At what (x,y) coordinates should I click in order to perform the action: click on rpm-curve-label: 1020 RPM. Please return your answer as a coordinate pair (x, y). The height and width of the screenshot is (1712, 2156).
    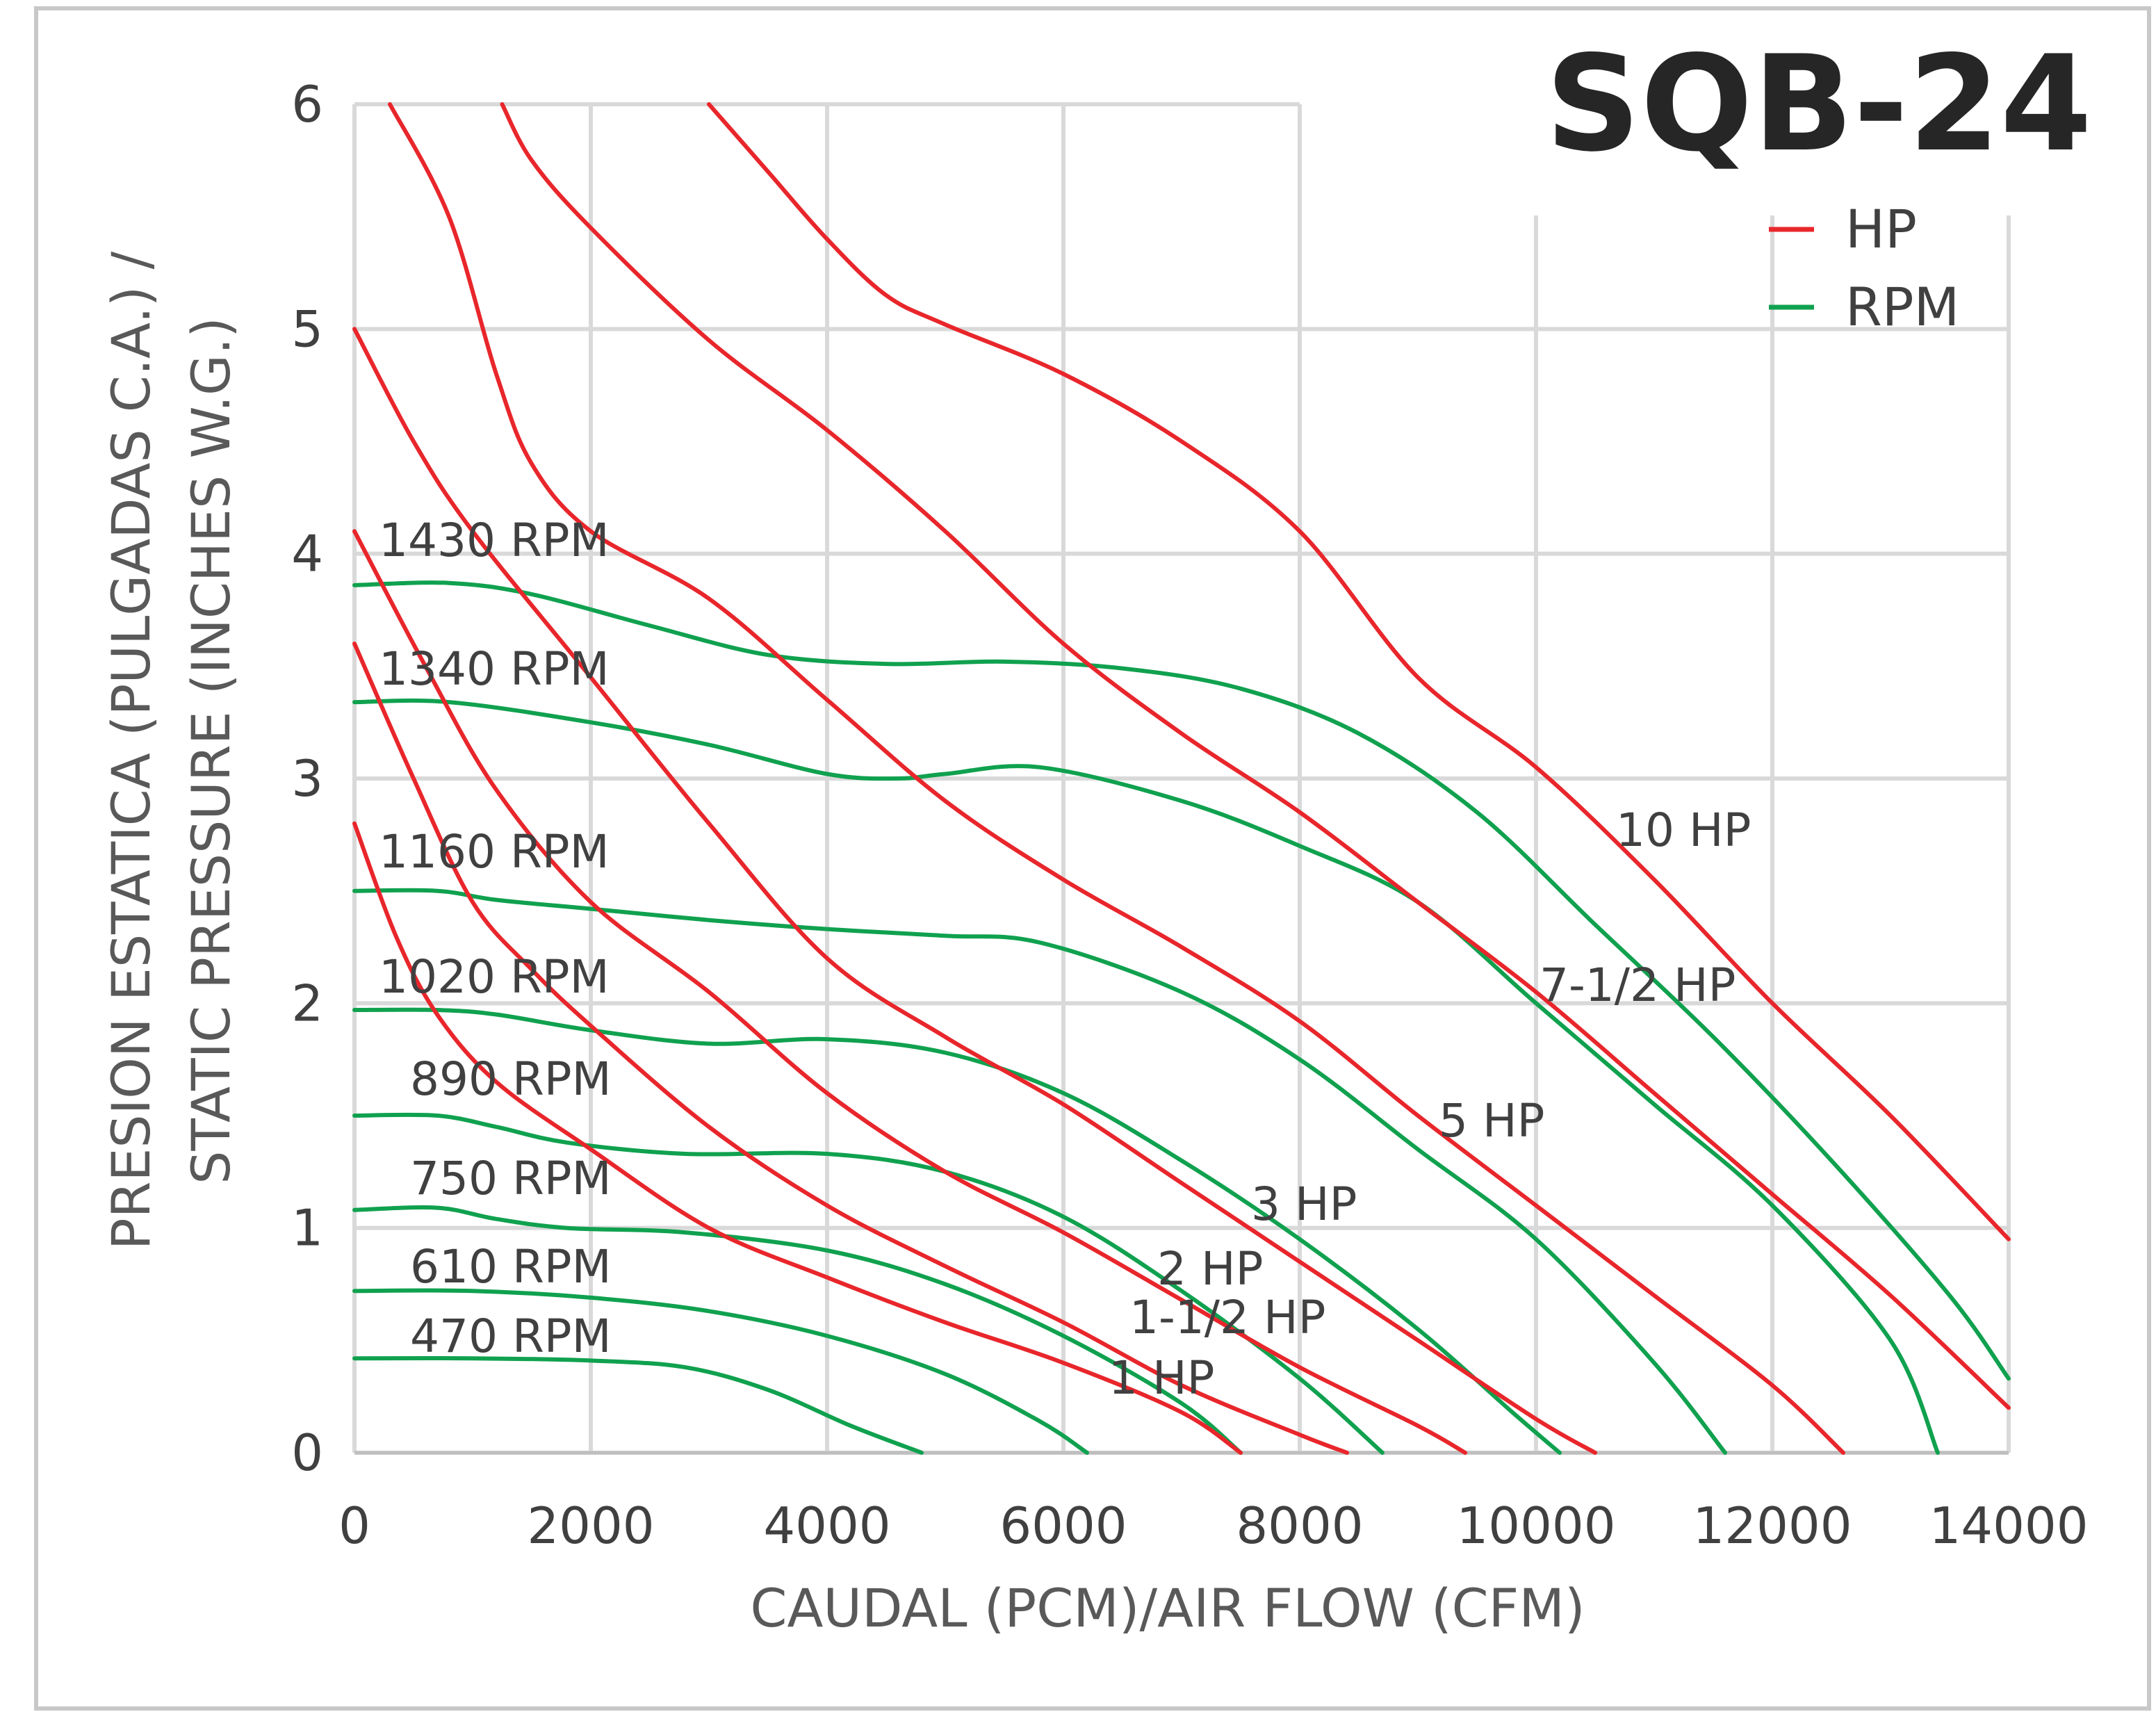
    Looking at the image, I should click on (494, 977).